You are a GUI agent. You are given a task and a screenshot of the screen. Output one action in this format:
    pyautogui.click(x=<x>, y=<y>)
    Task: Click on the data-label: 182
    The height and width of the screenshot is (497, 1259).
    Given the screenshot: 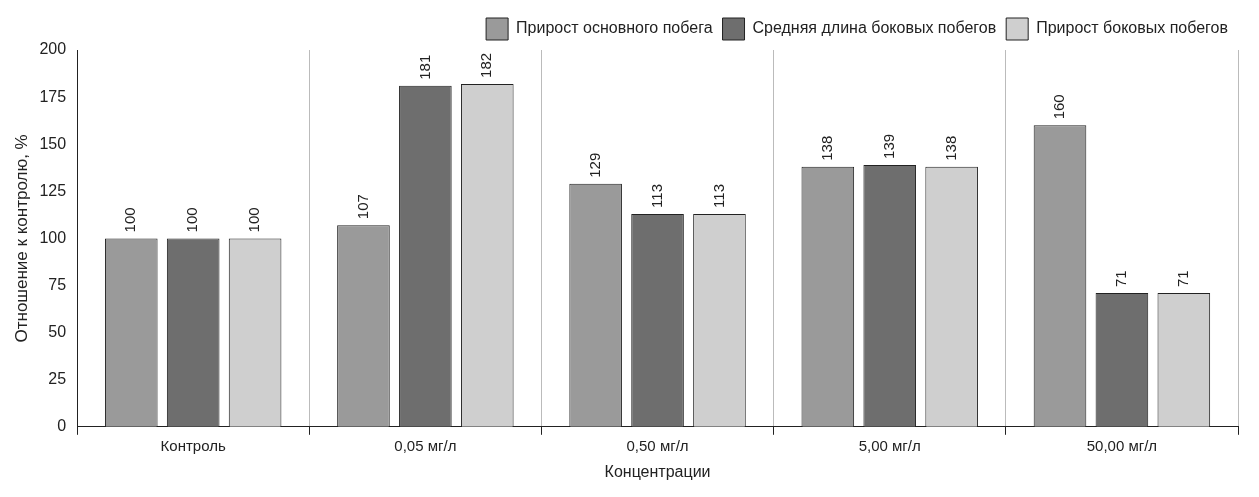 What is the action you would take?
    pyautogui.click(x=486, y=65)
    